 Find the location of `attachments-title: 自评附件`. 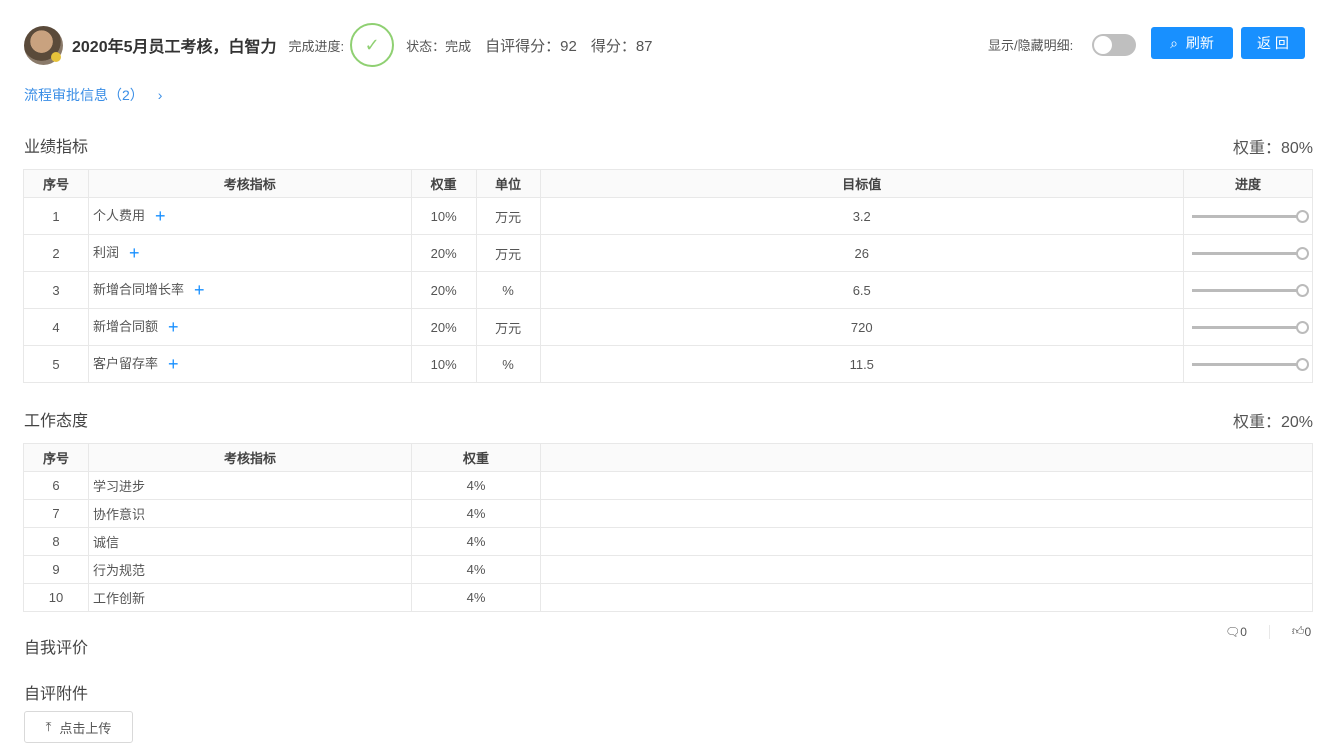

attachments-title: 自评附件 is located at coordinates (56, 694).